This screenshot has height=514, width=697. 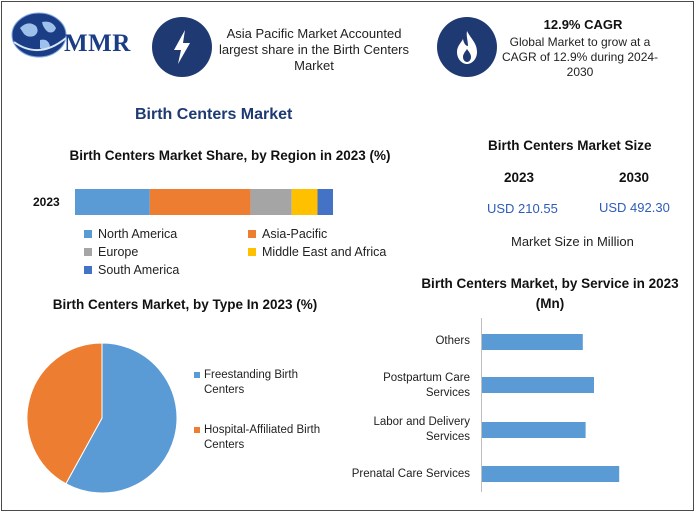 What do you see at coordinates (572, 241) in the screenshot?
I see `market-size-unit: Market Size in Million` at bounding box center [572, 241].